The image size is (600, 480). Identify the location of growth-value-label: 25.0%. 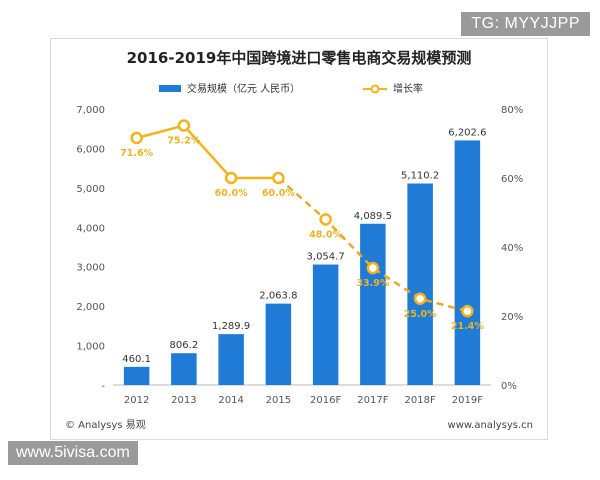
(420, 314).